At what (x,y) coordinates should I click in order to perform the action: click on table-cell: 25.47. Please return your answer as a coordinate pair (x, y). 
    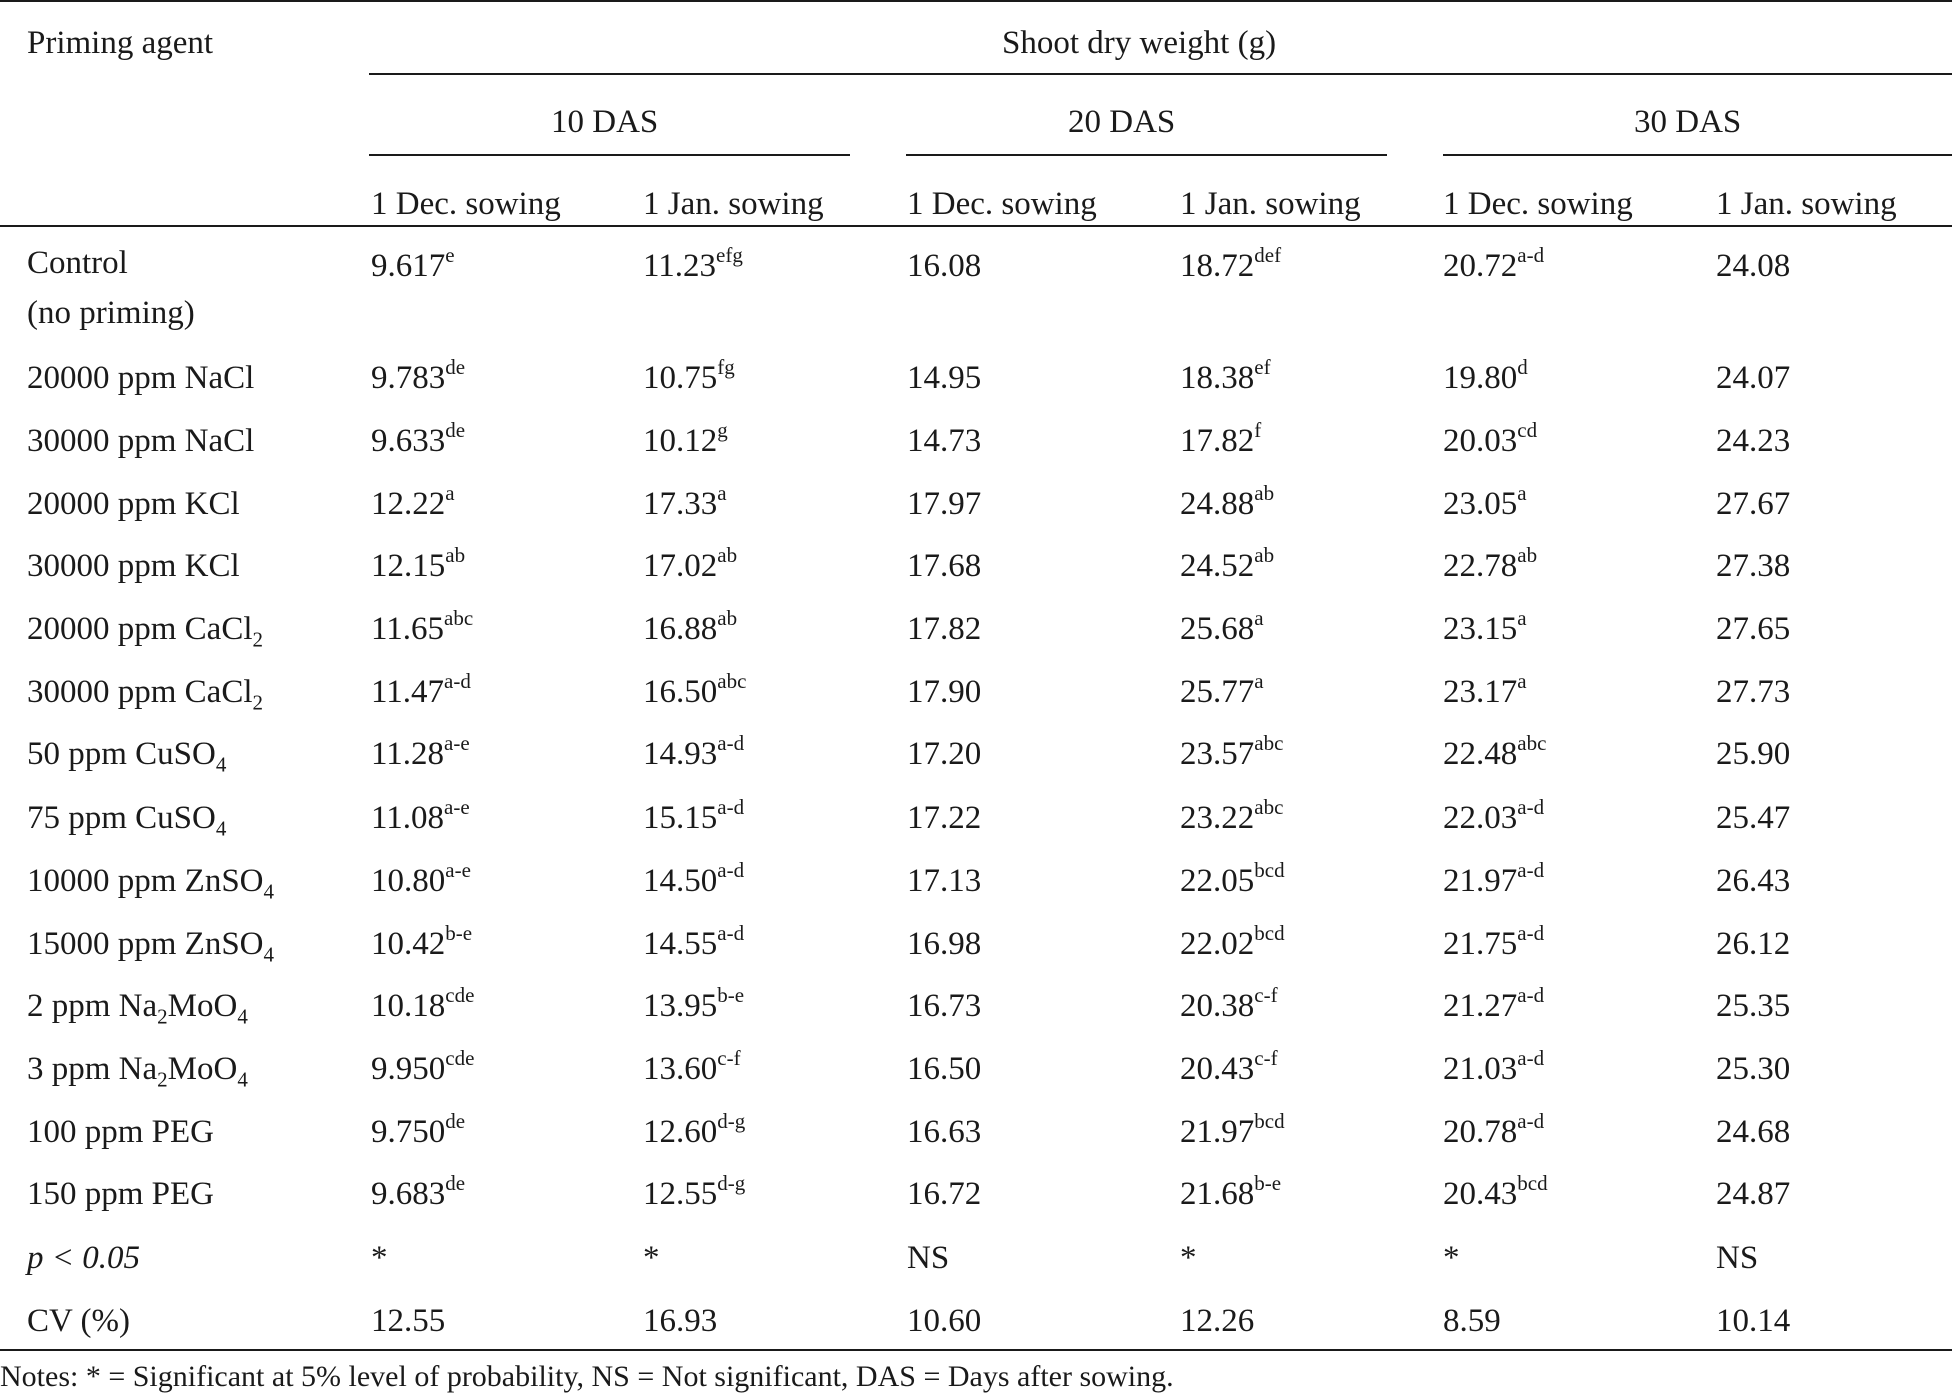
    Looking at the image, I should click on (1753, 818).